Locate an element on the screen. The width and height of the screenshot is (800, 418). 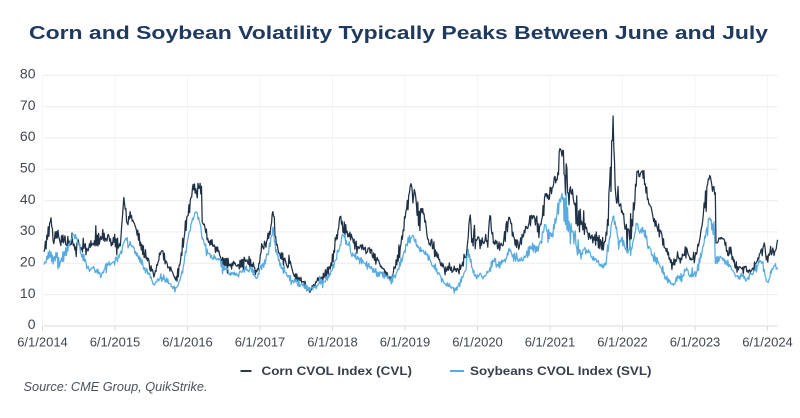
svg-text: 50 is located at coordinates (28, 167).